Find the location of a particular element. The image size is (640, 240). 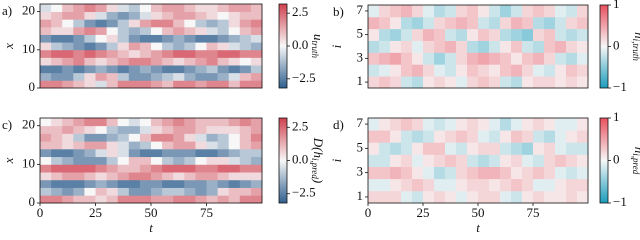

y-tick-label: 20 is located at coordinates (28, 10).